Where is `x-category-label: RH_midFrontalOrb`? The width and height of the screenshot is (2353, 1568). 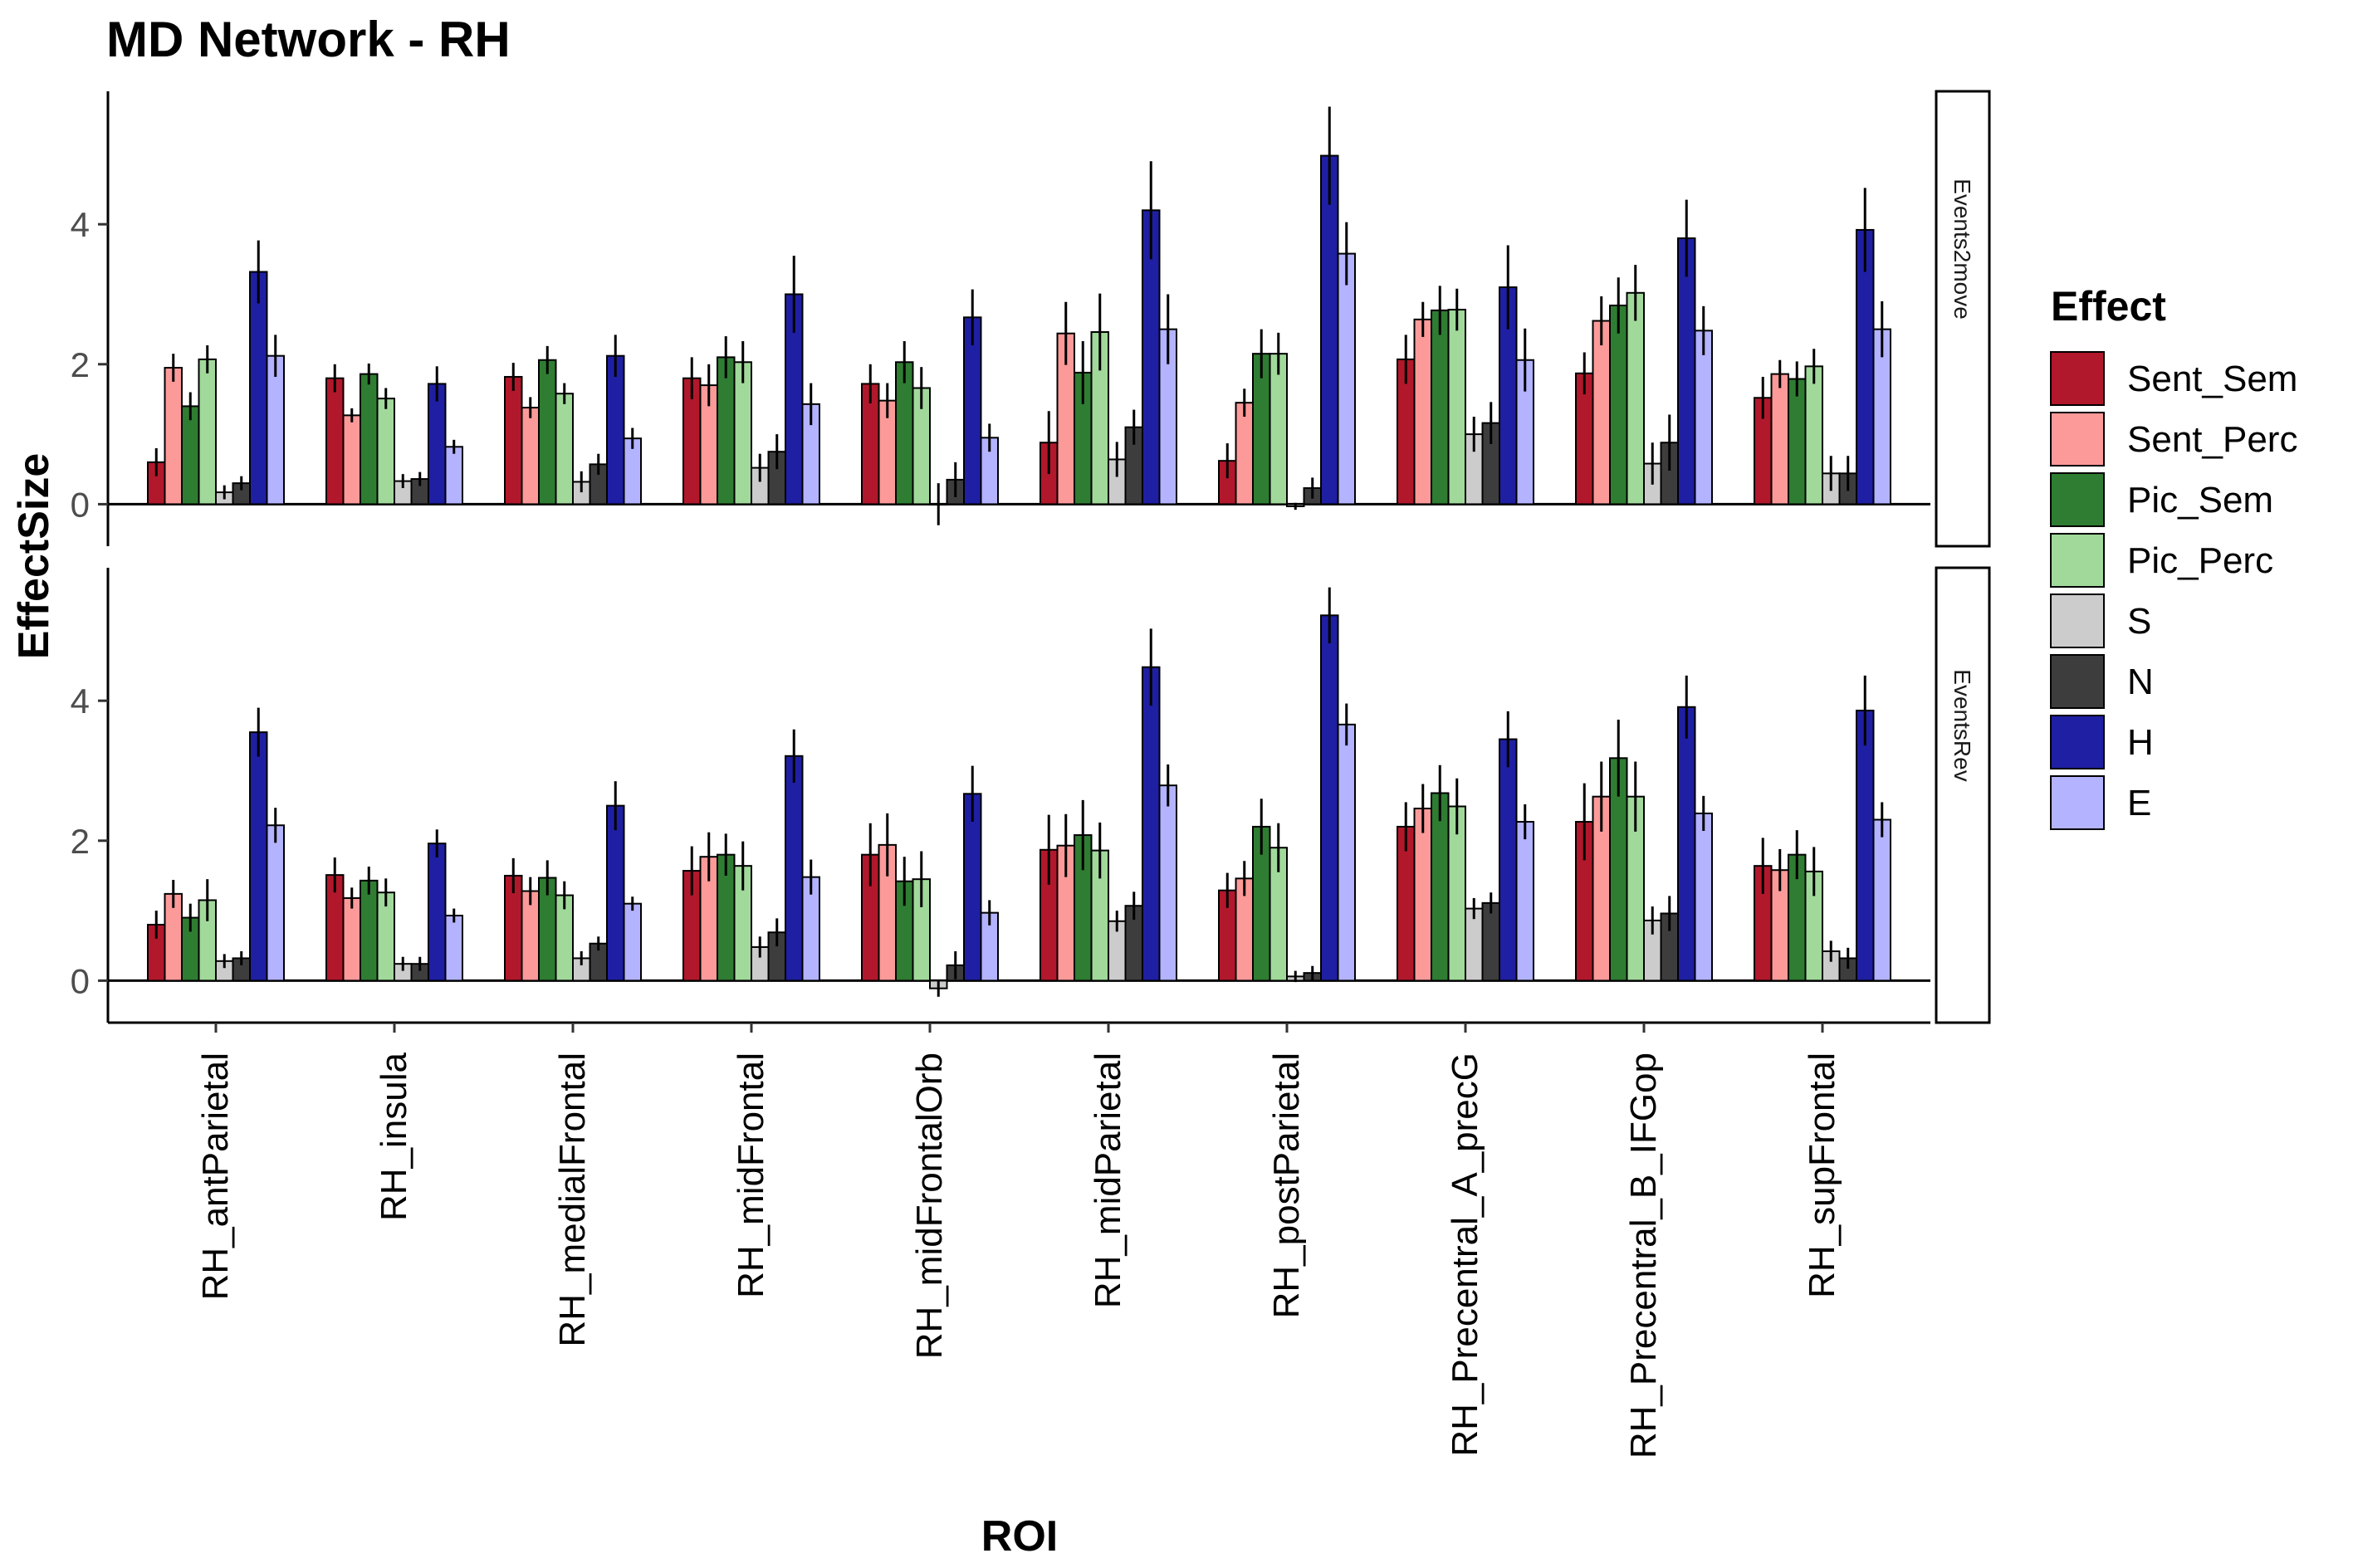
x-category-label: RH_midFrontalOrb is located at coordinates (929, 1206).